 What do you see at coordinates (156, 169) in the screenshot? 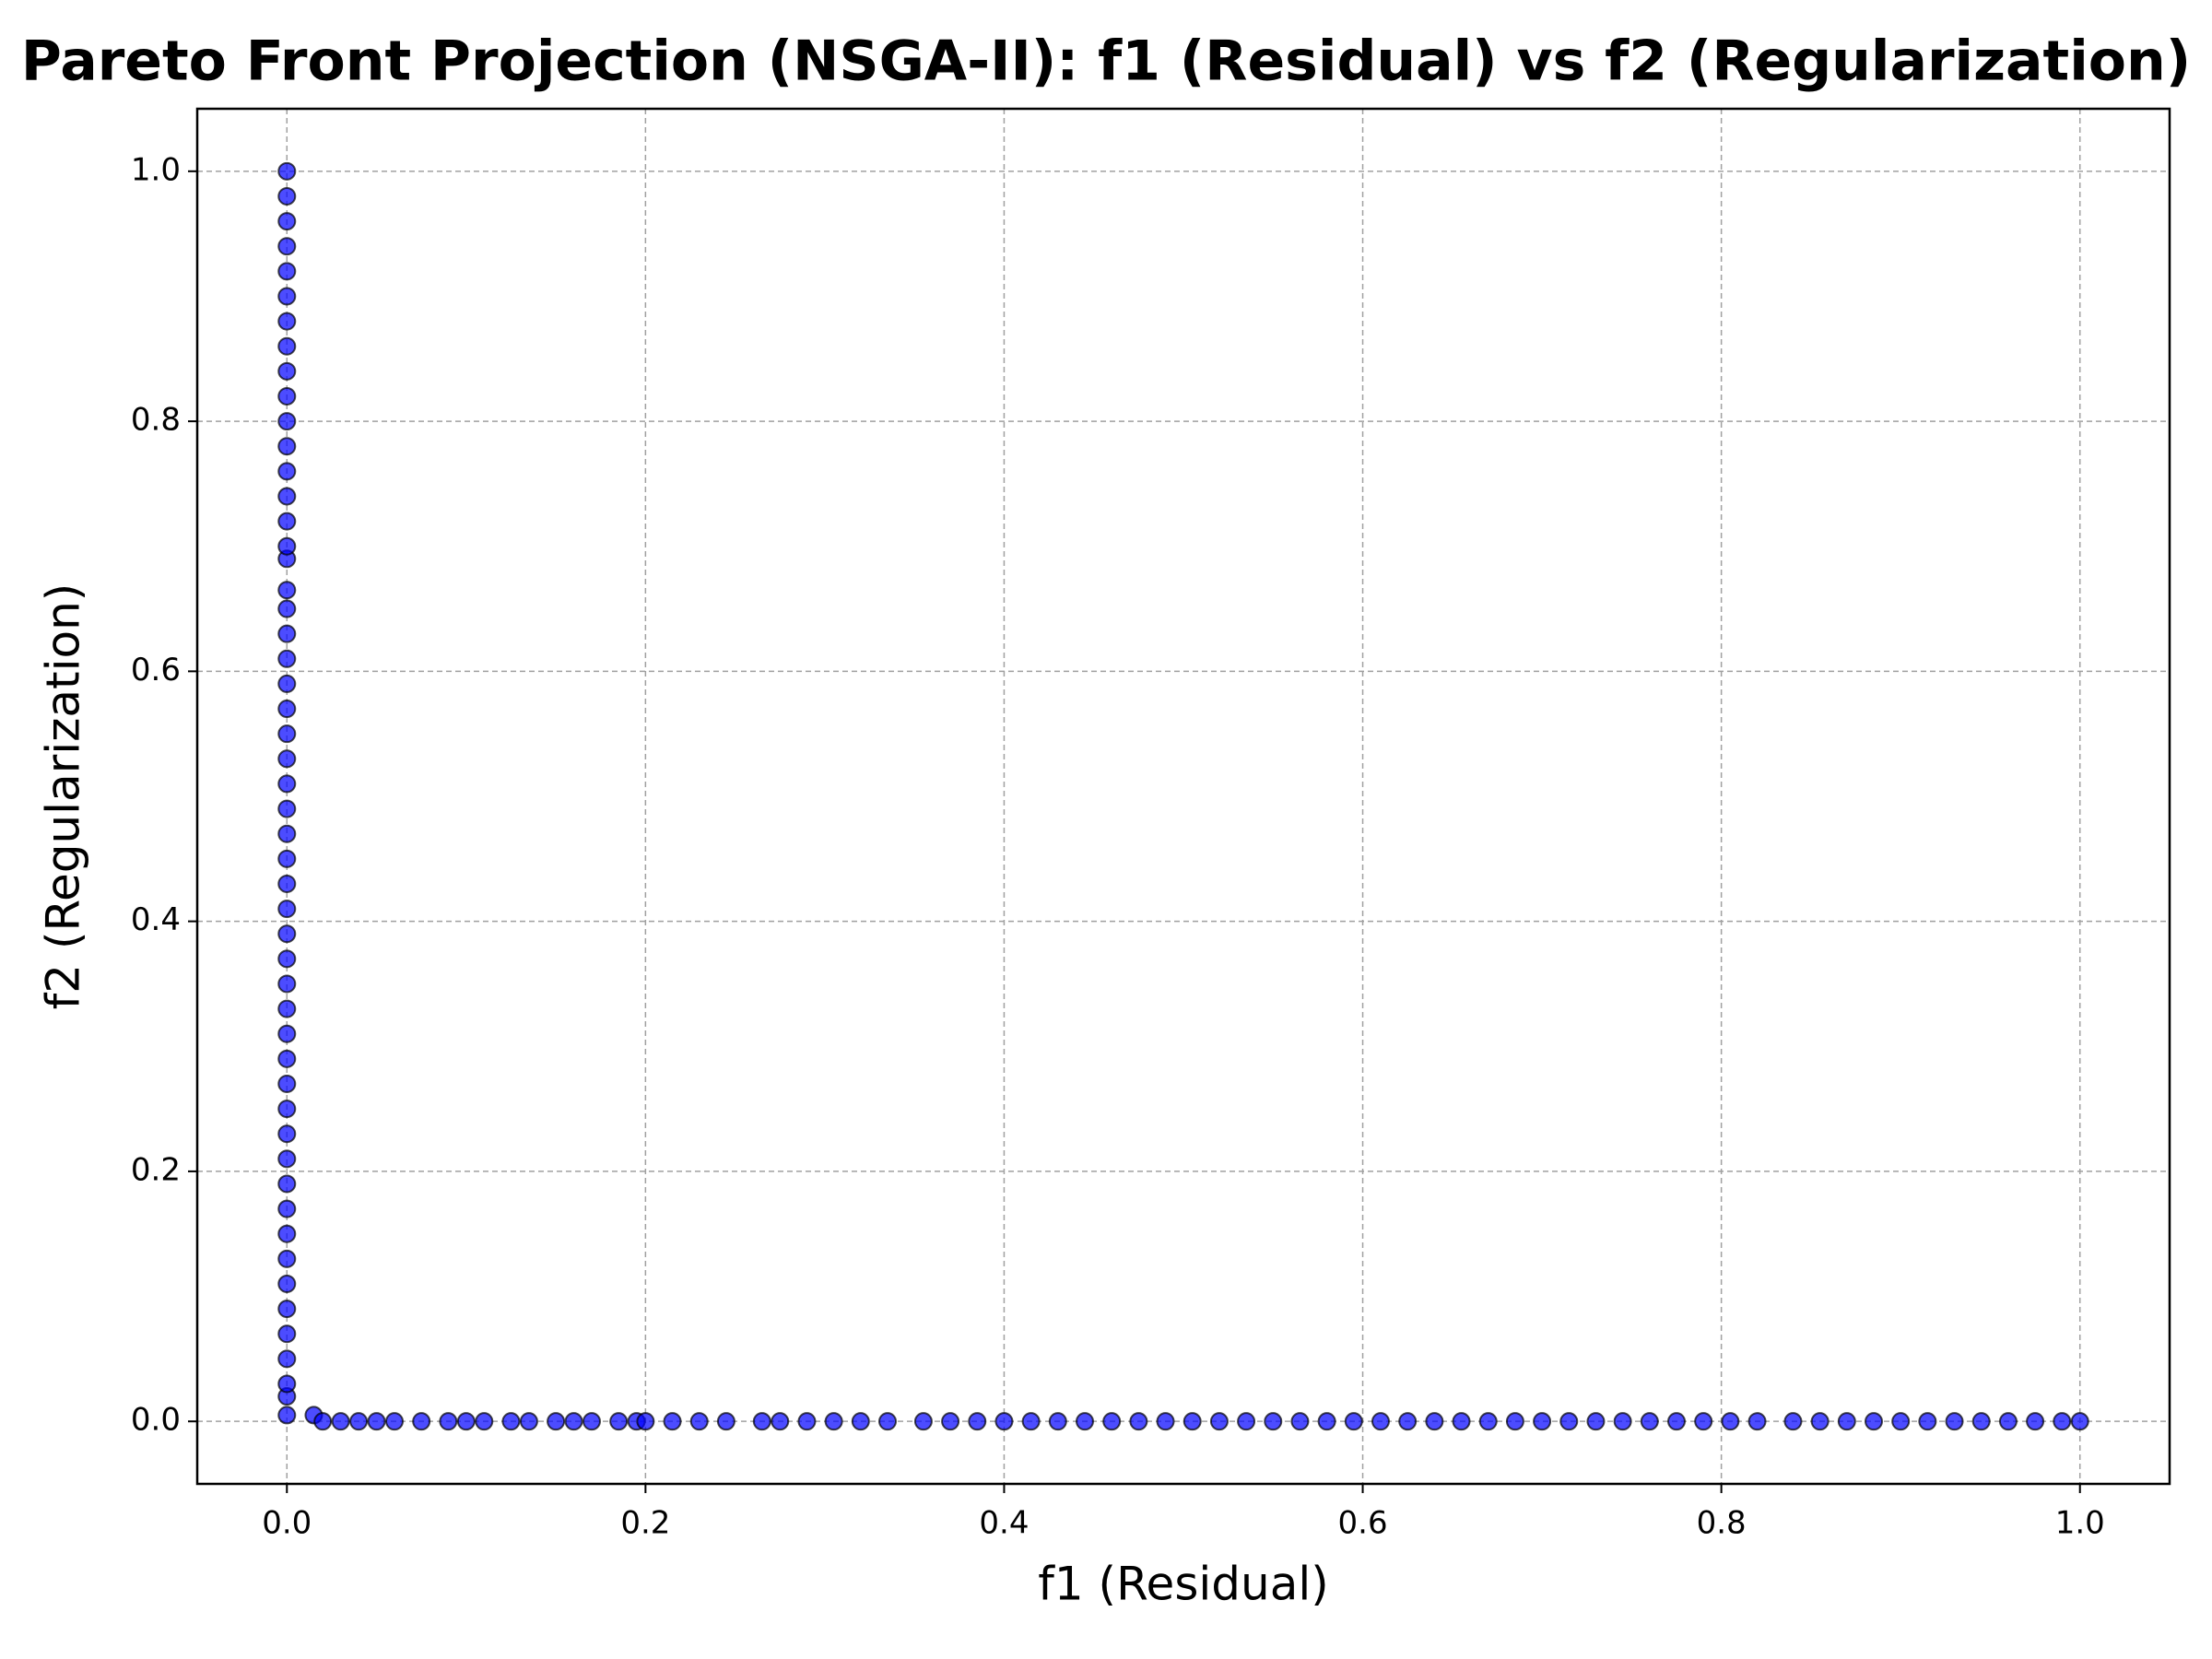
I see `y-tick-label: 1.0` at bounding box center [156, 169].